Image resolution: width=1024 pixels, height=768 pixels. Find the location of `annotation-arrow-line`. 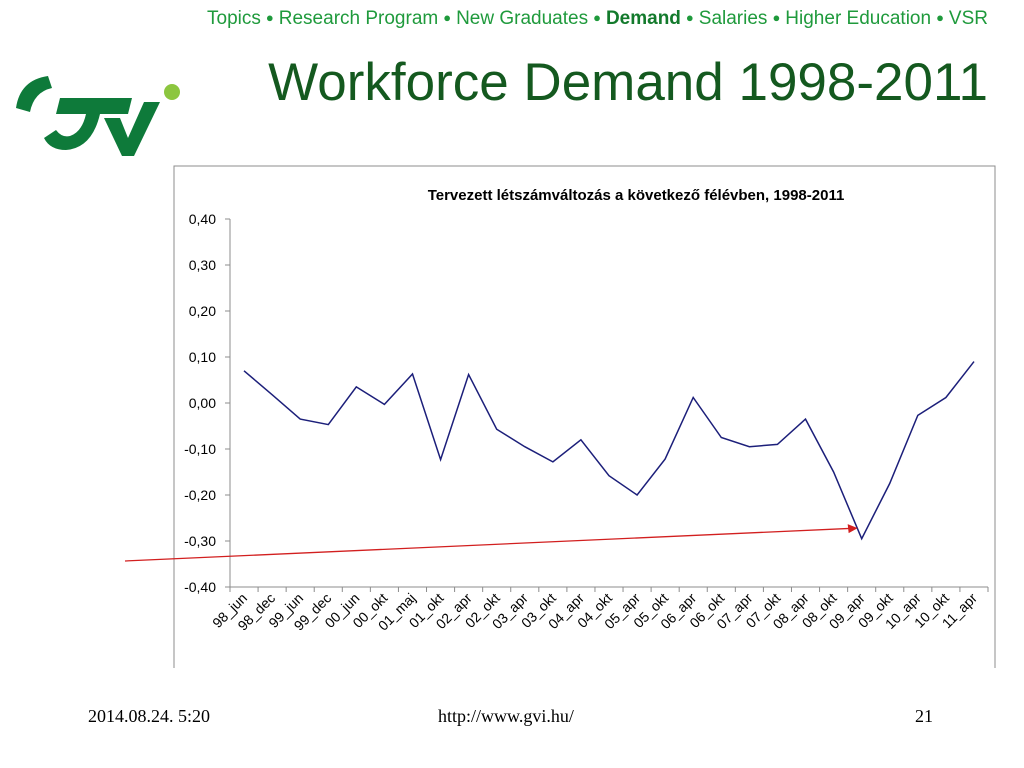

annotation-arrow-line is located at coordinates (487, 544).